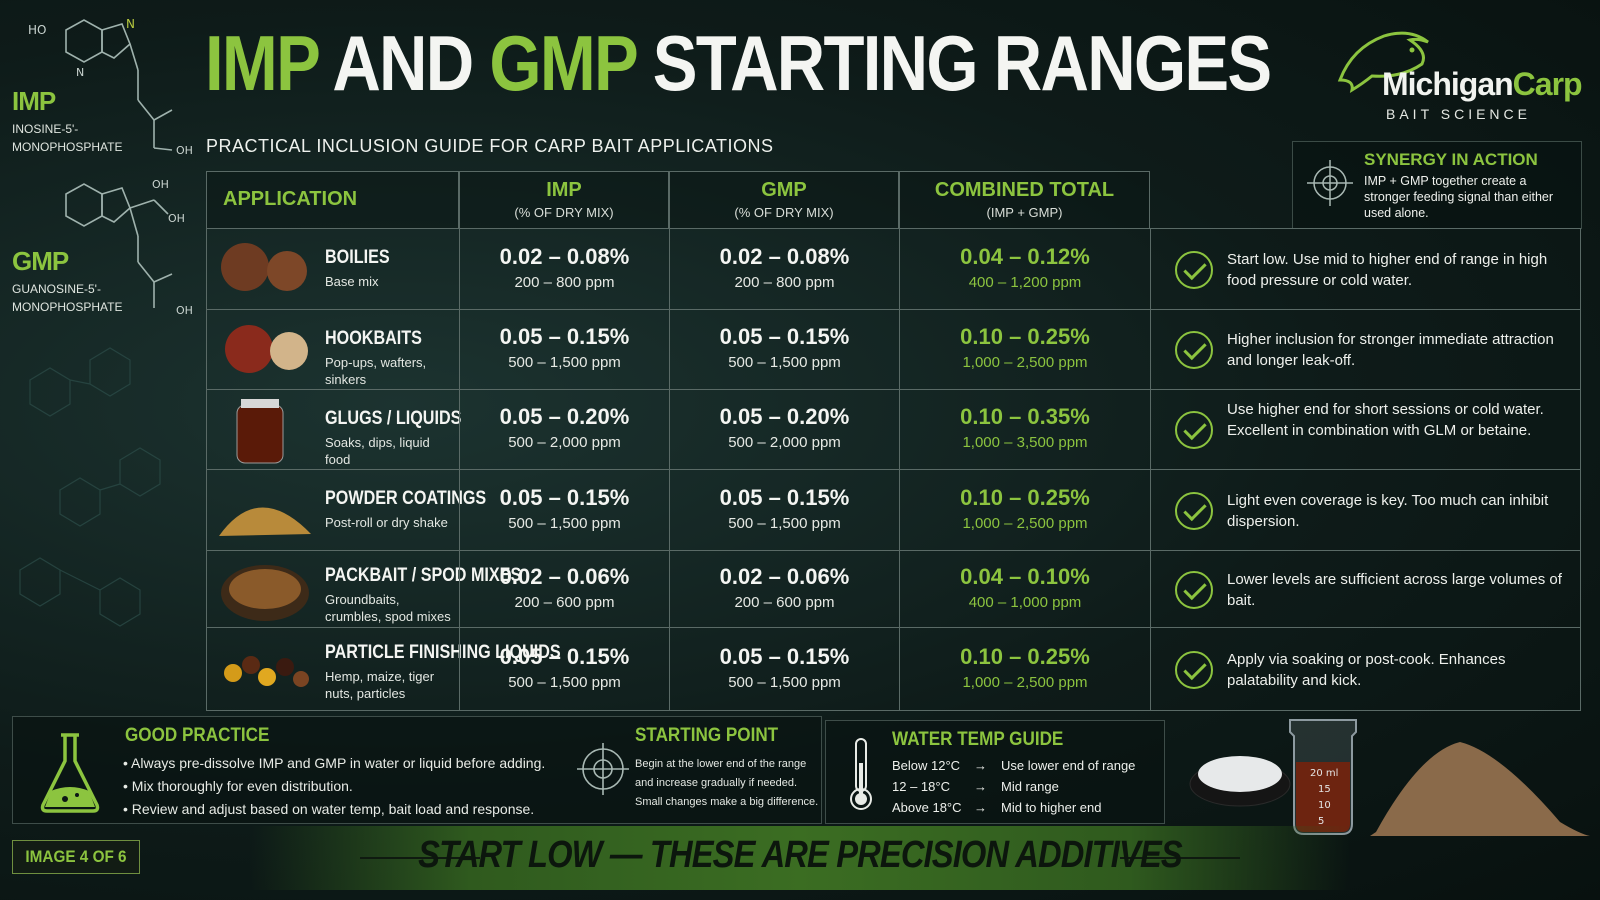 The height and width of the screenshot is (900, 1600). Describe the element at coordinates (90, 487) in the screenshot. I see `molecular-pattern-icon` at that location.